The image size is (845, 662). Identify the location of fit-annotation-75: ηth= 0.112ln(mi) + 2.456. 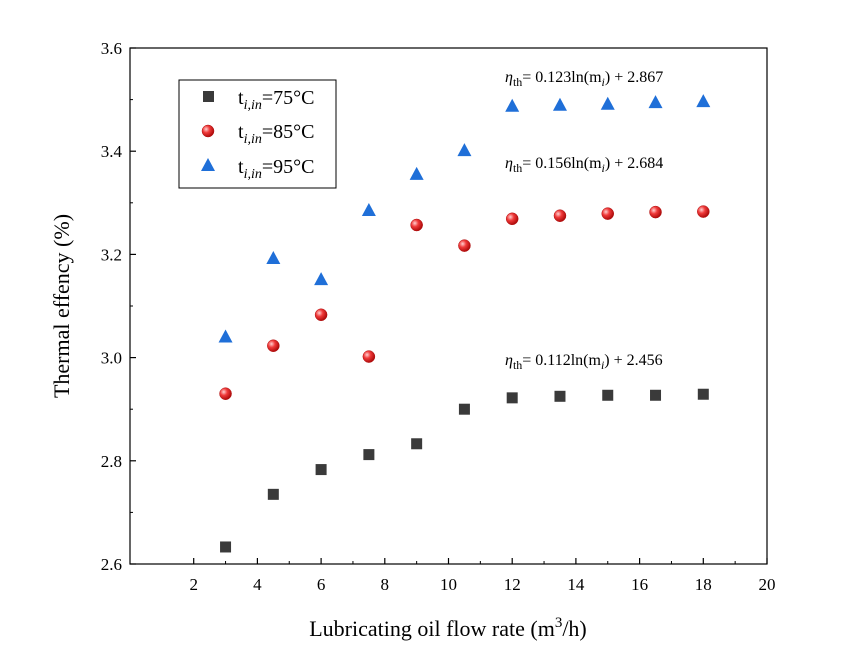
(584, 362).